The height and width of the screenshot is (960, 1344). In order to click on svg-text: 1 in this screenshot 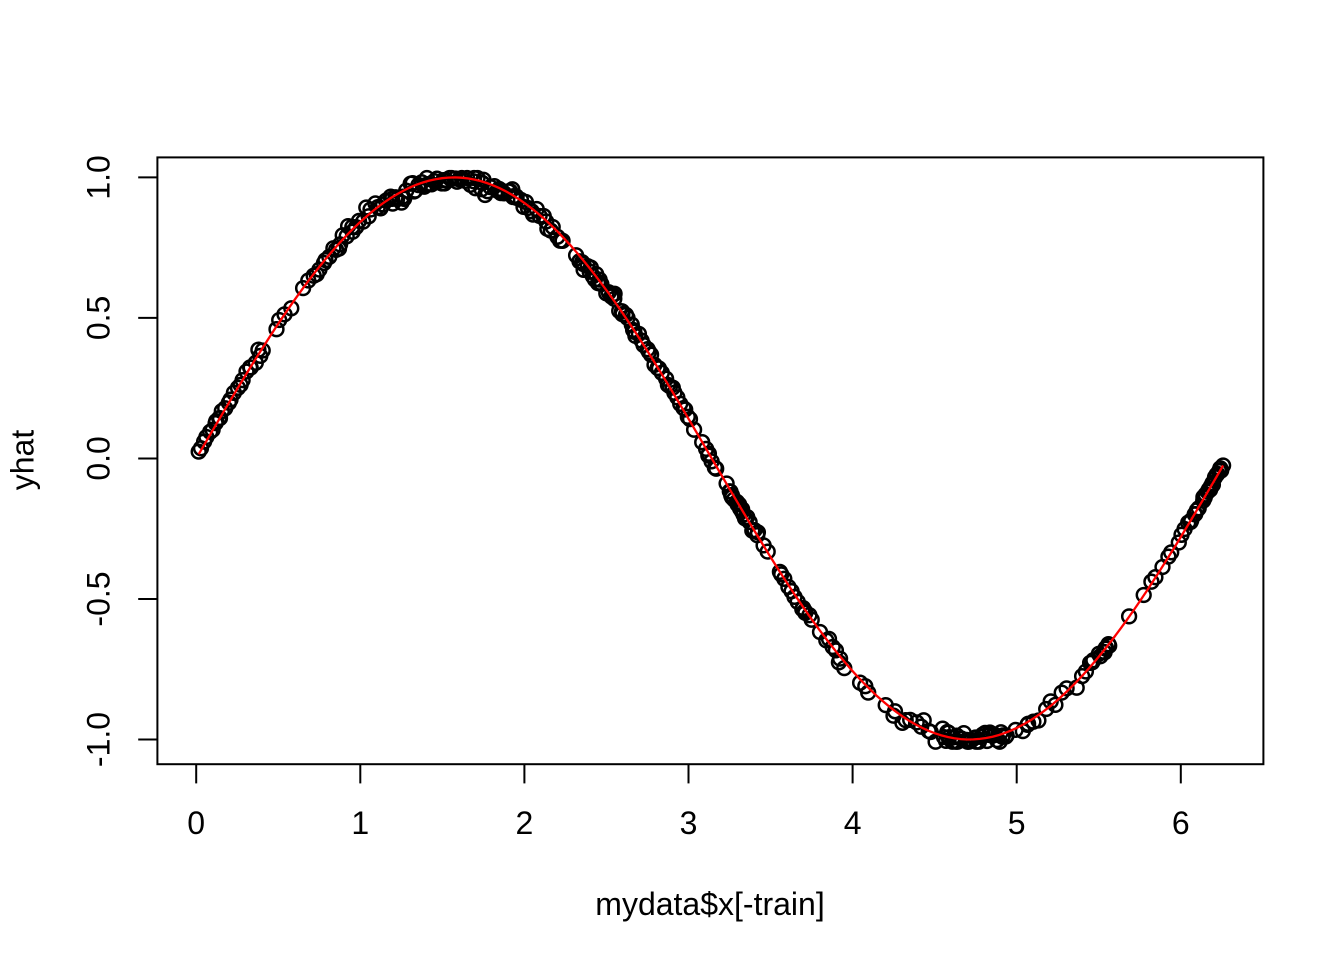, I will do `click(360, 823)`.